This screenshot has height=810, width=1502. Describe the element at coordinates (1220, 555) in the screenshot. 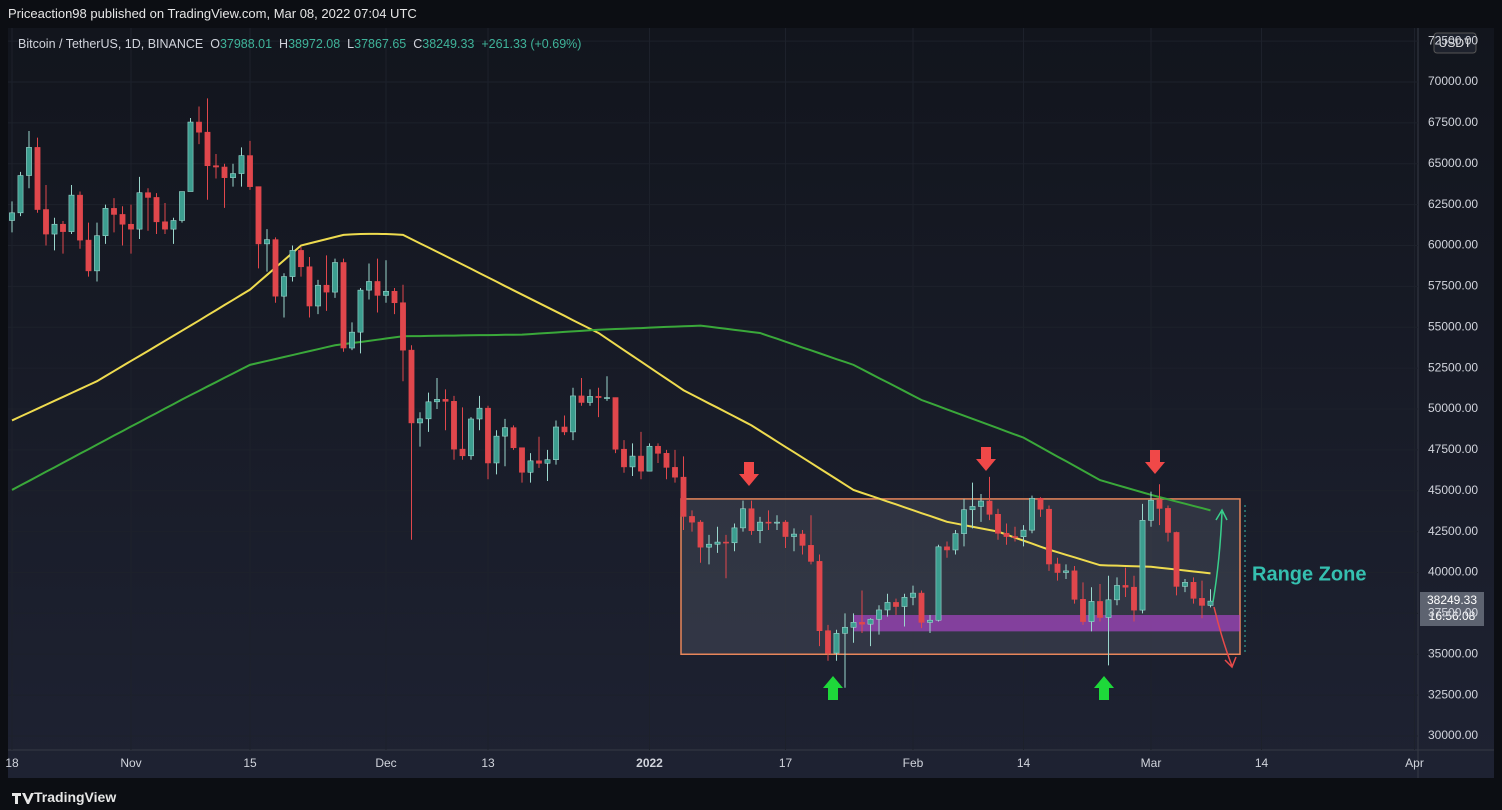

I see `up-projection` at that location.